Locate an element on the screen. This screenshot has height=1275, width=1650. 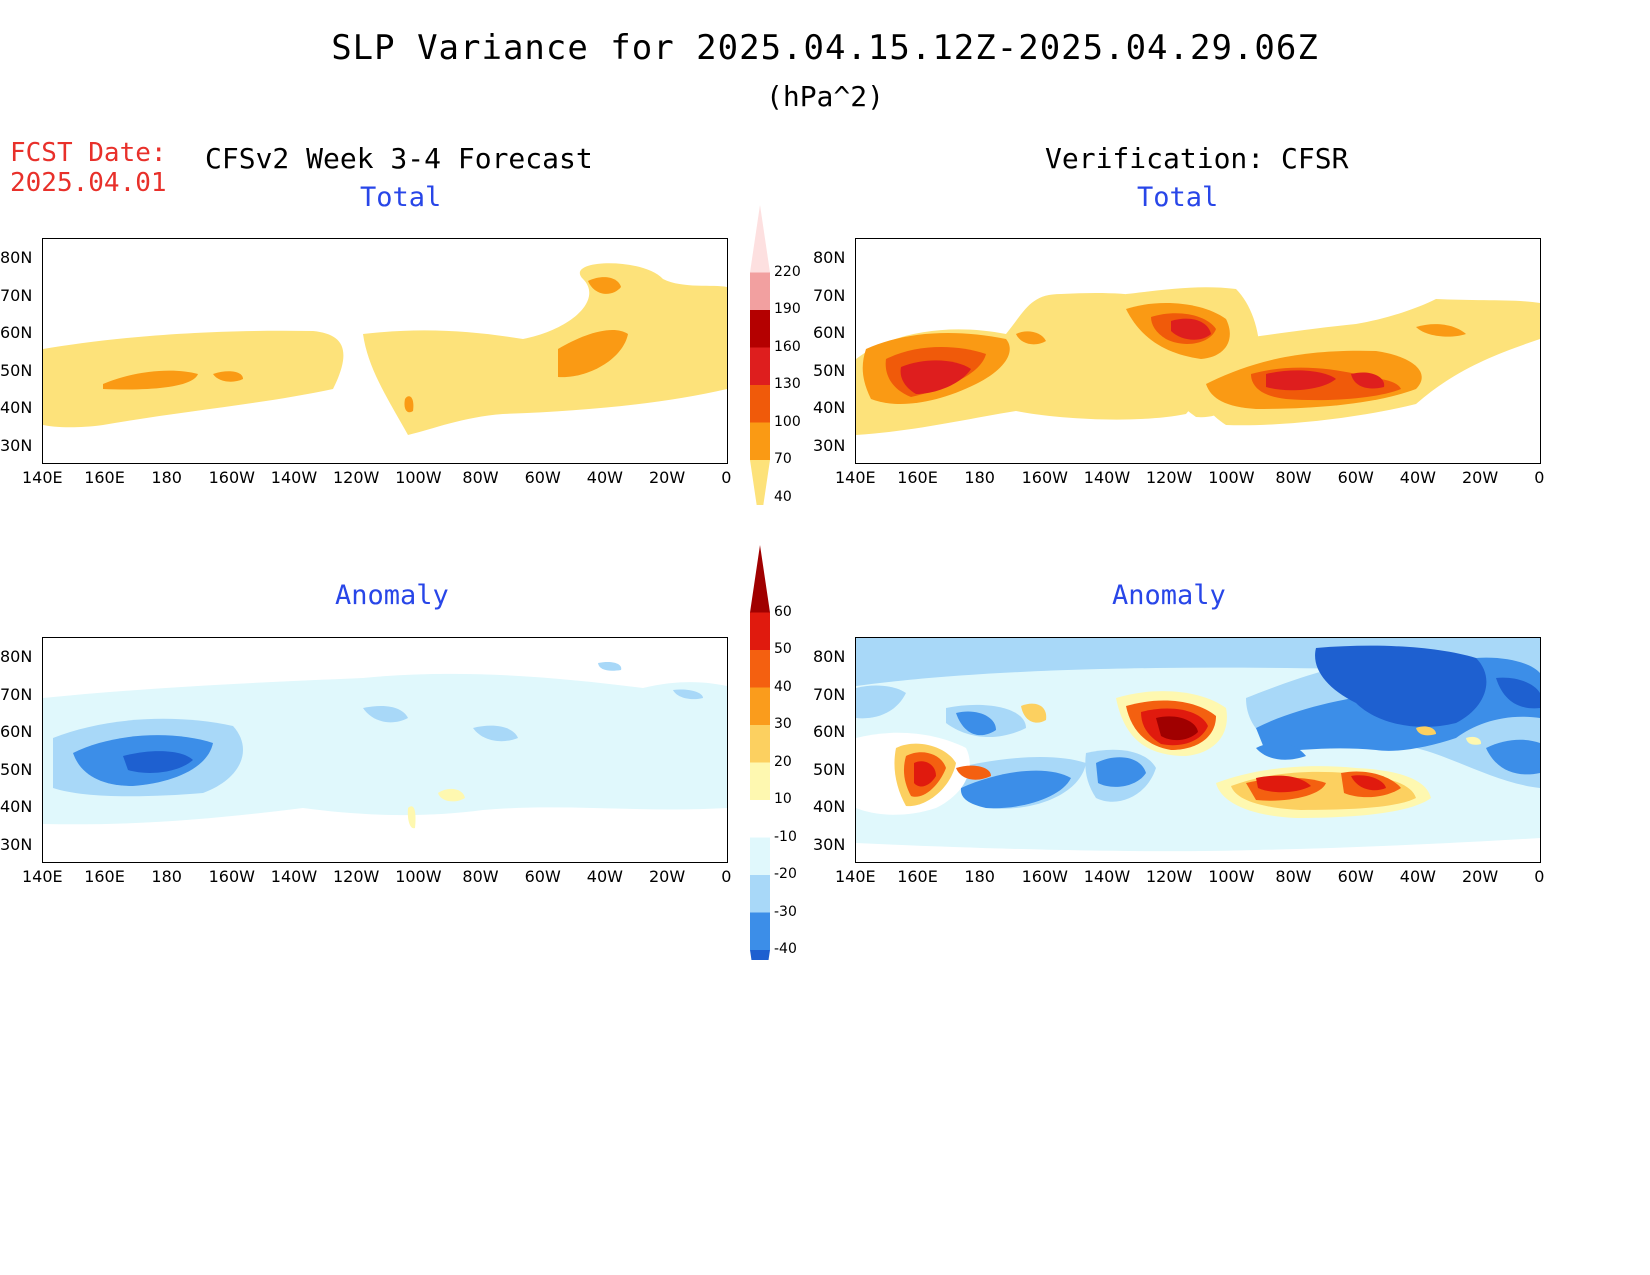
colorbar-label: 130 is located at coordinates (787, 384).